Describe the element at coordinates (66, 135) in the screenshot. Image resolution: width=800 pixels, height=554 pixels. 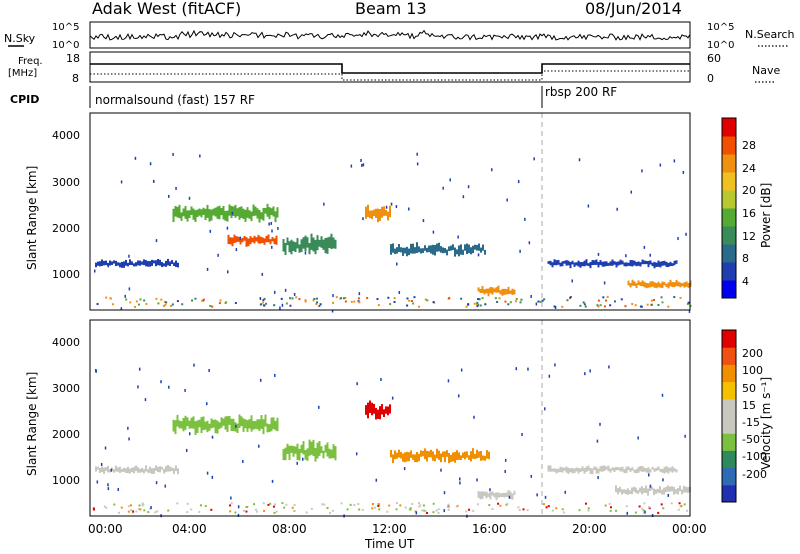
I see `power-ytick-4000: 4000` at that location.